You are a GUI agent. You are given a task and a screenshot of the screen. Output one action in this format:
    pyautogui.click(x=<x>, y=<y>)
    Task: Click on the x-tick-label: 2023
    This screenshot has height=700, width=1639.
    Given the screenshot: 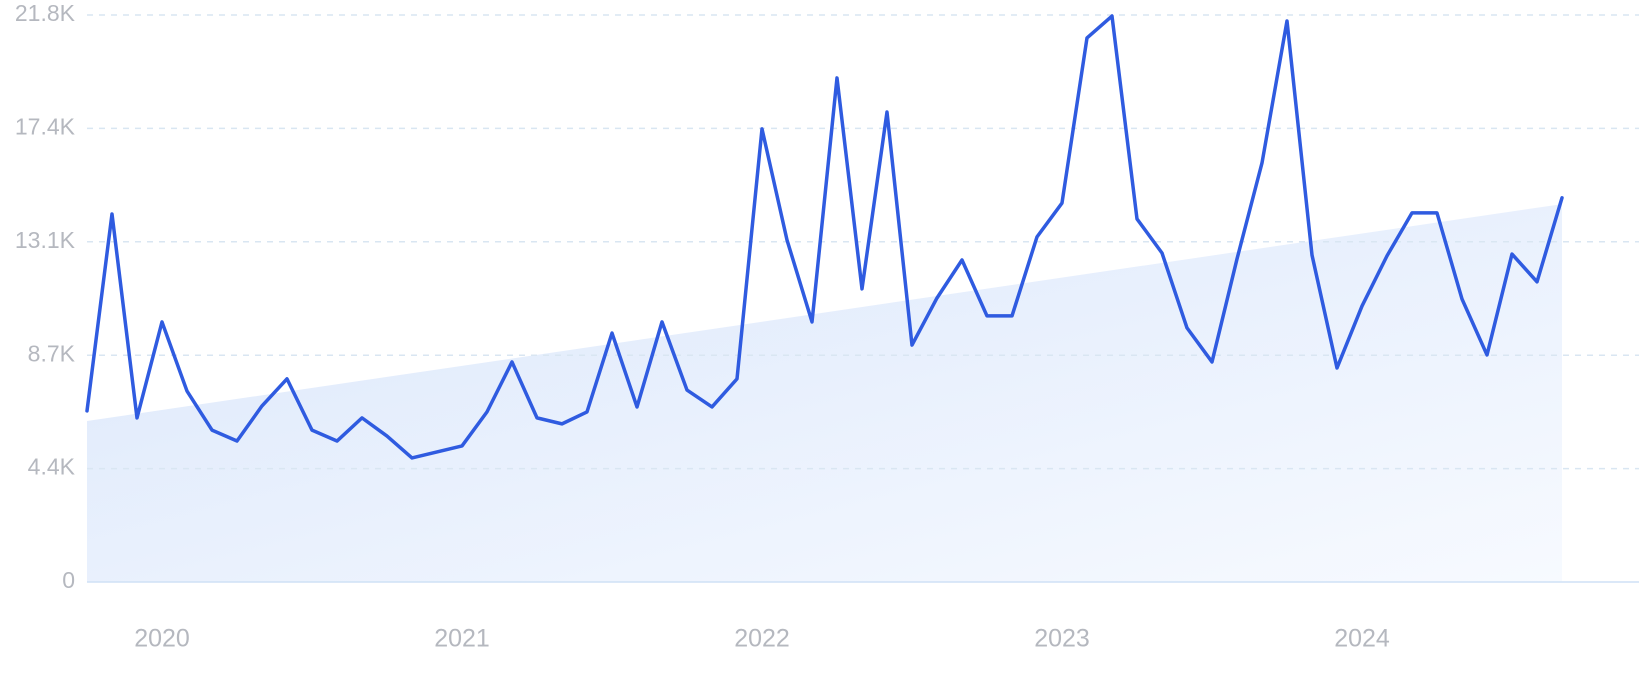 What is the action you would take?
    pyautogui.click(x=1062, y=639)
    